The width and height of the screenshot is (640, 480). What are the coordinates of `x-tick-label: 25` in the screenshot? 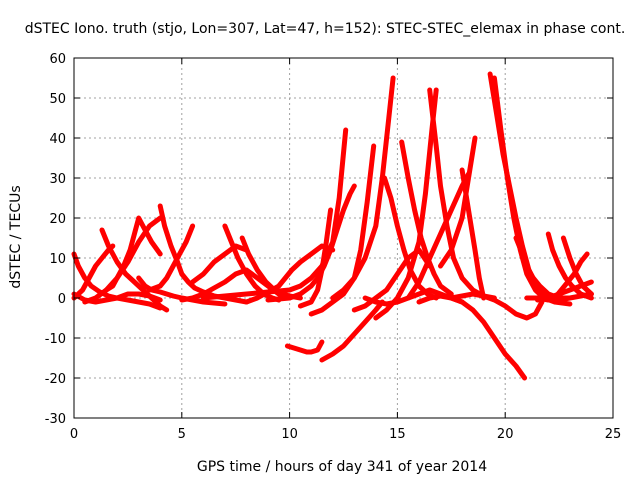 It's located at (613, 434).